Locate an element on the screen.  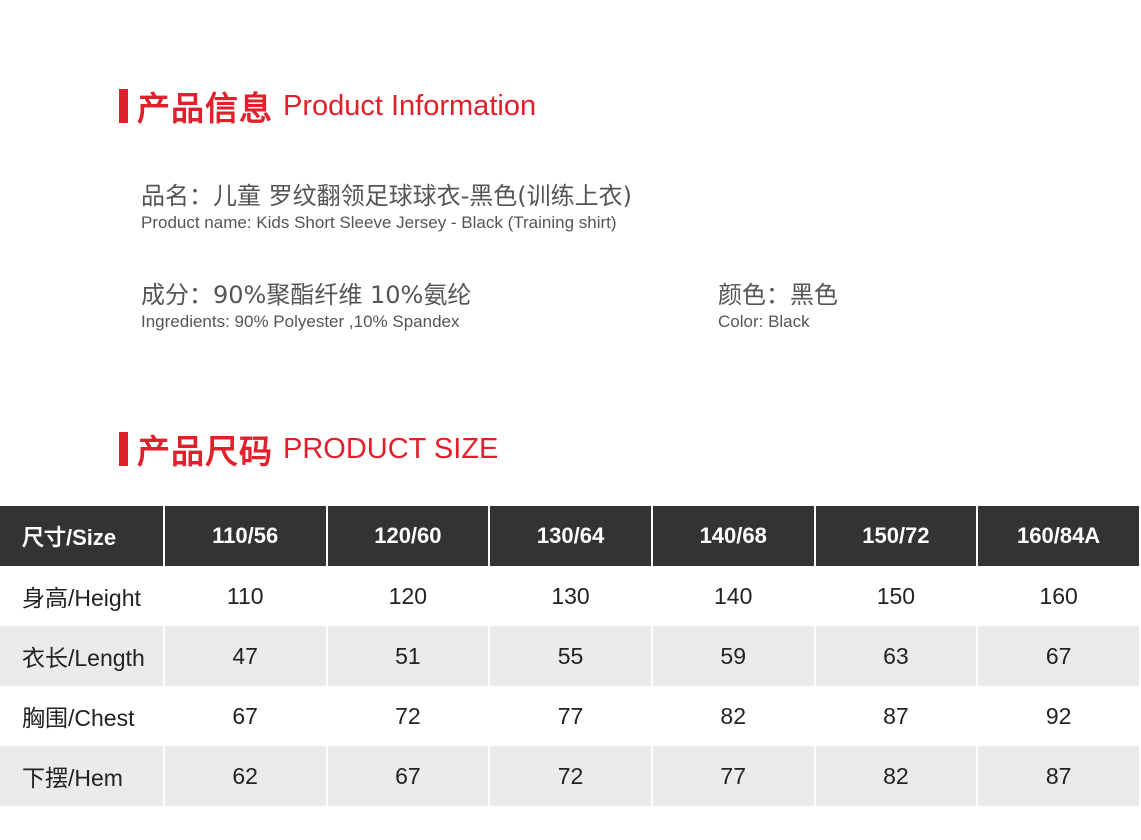
table-cell: 62 is located at coordinates (245, 776).